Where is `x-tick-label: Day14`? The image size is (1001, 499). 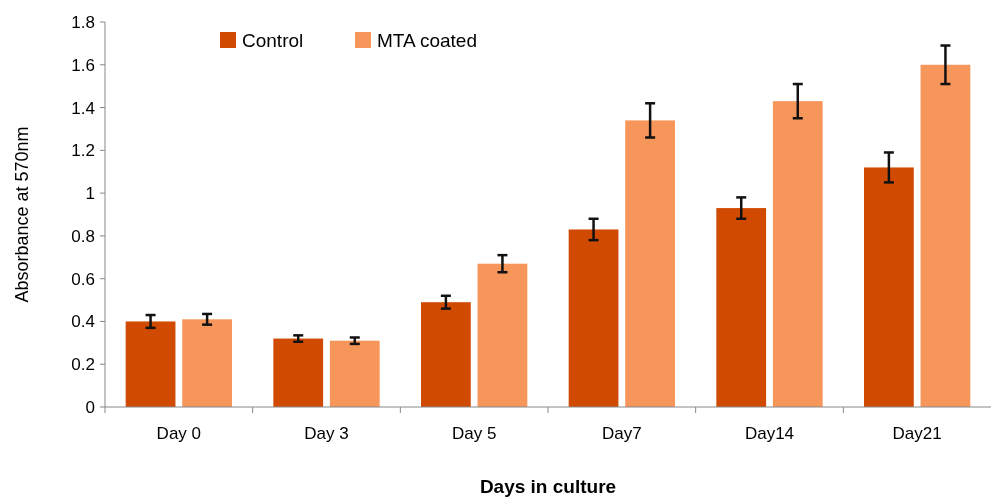
x-tick-label: Day14 is located at coordinates (769, 433).